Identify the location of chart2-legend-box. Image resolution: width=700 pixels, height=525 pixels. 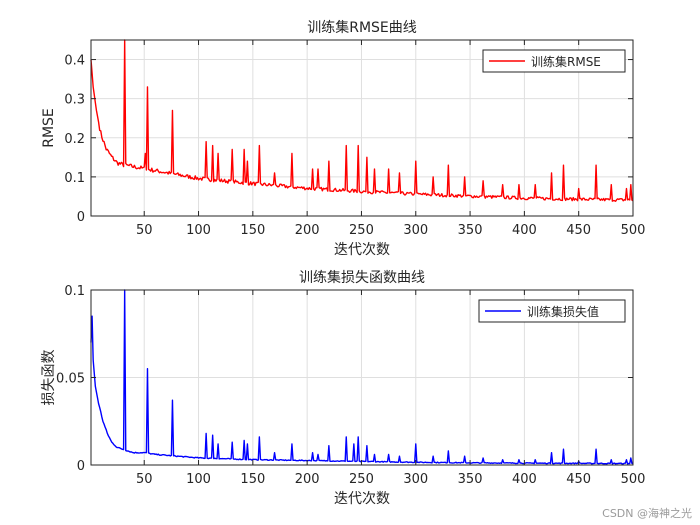
(552, 311).